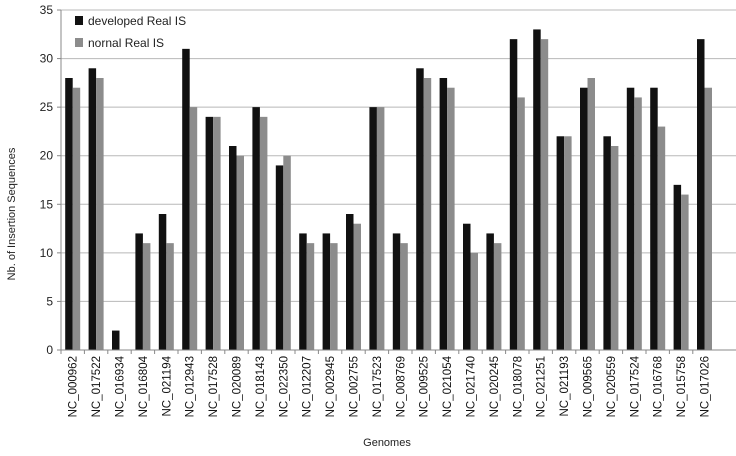 The width and height of the screenshot is (736, 456). What do you see at coordinates (49, 301) in the screenshot?
I see `y-tick-label: 5` at bounding box center [49, 301].